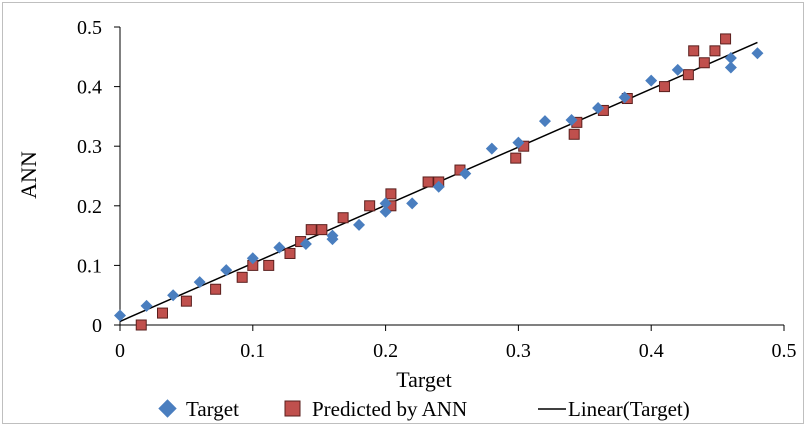 The height and width of the screenshot is (428, 809). Describe the element at coordinates (212, 409) in the screenshot. I see `legend-label-target: Target` at that location.